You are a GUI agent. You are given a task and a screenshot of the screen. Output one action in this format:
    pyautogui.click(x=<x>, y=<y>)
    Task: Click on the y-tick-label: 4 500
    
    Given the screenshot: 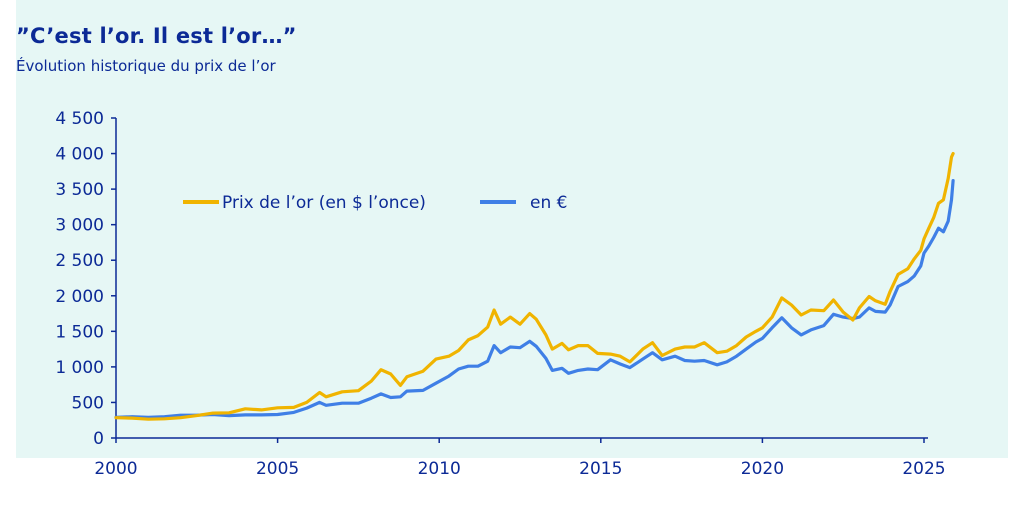 What is the action you would take?
    pyautogui.click(x=79, y=119)
    